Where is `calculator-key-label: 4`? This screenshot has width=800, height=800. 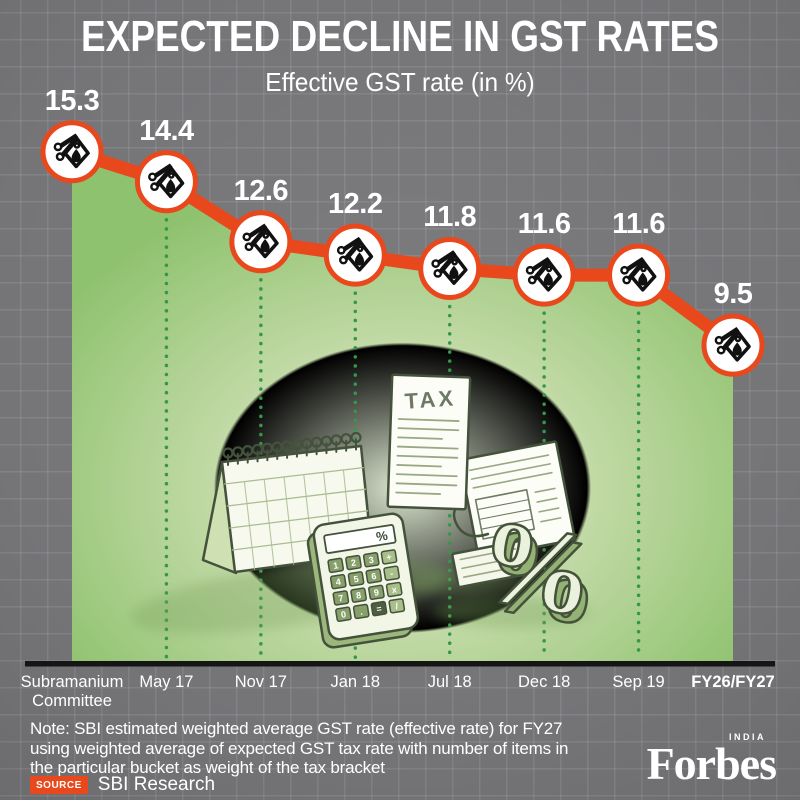 calculator-key-label: 4 is located at coordinates (338, 582).